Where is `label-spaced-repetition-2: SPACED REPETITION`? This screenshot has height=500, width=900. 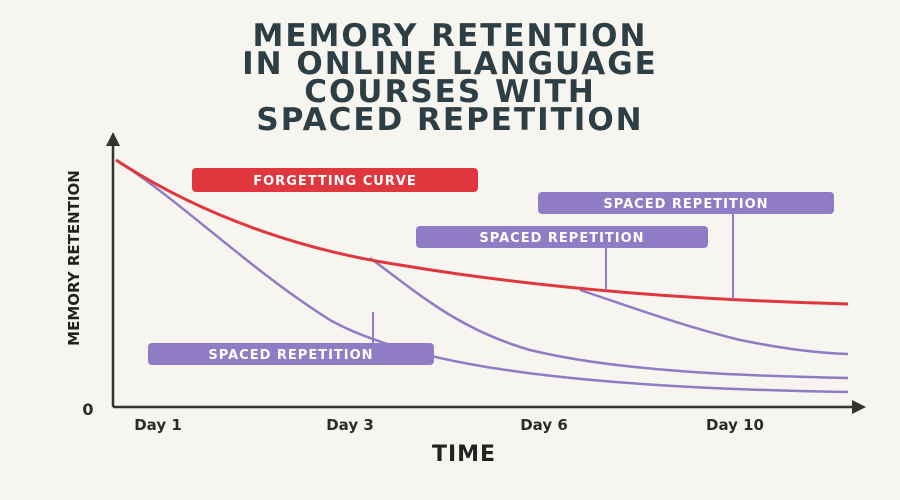
label-spaced-repetition-2: SPACED REPETITION is located at coordinates (561, 238).